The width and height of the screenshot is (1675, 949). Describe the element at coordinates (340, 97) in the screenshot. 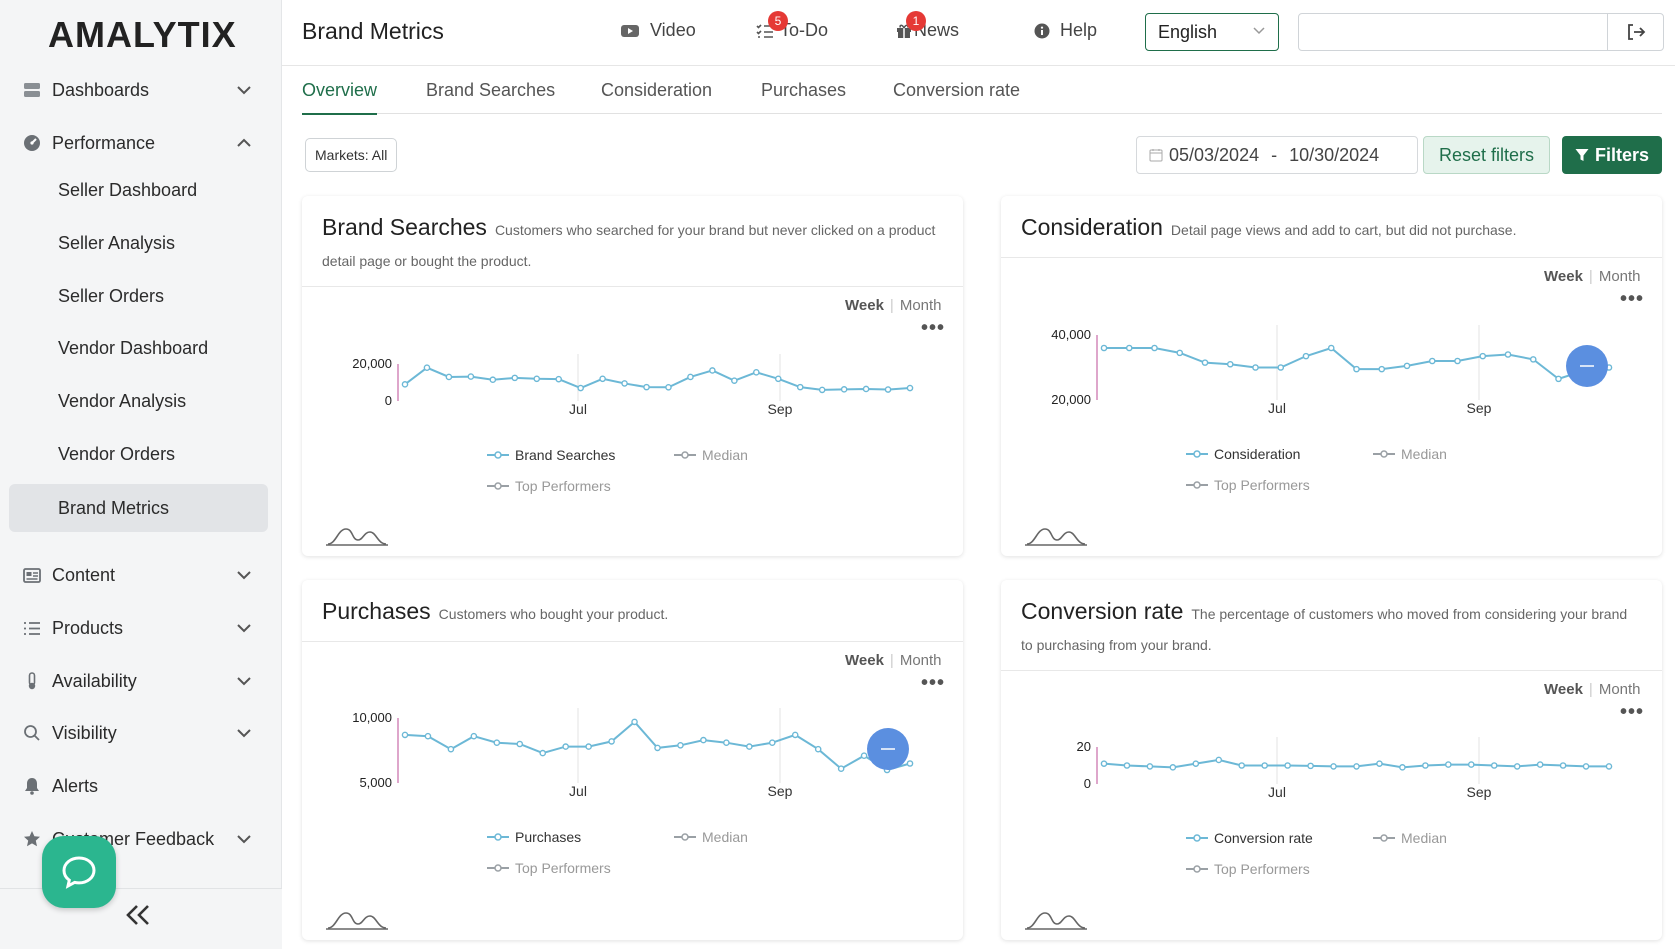

I see `tab-overview: Overview` at that location.